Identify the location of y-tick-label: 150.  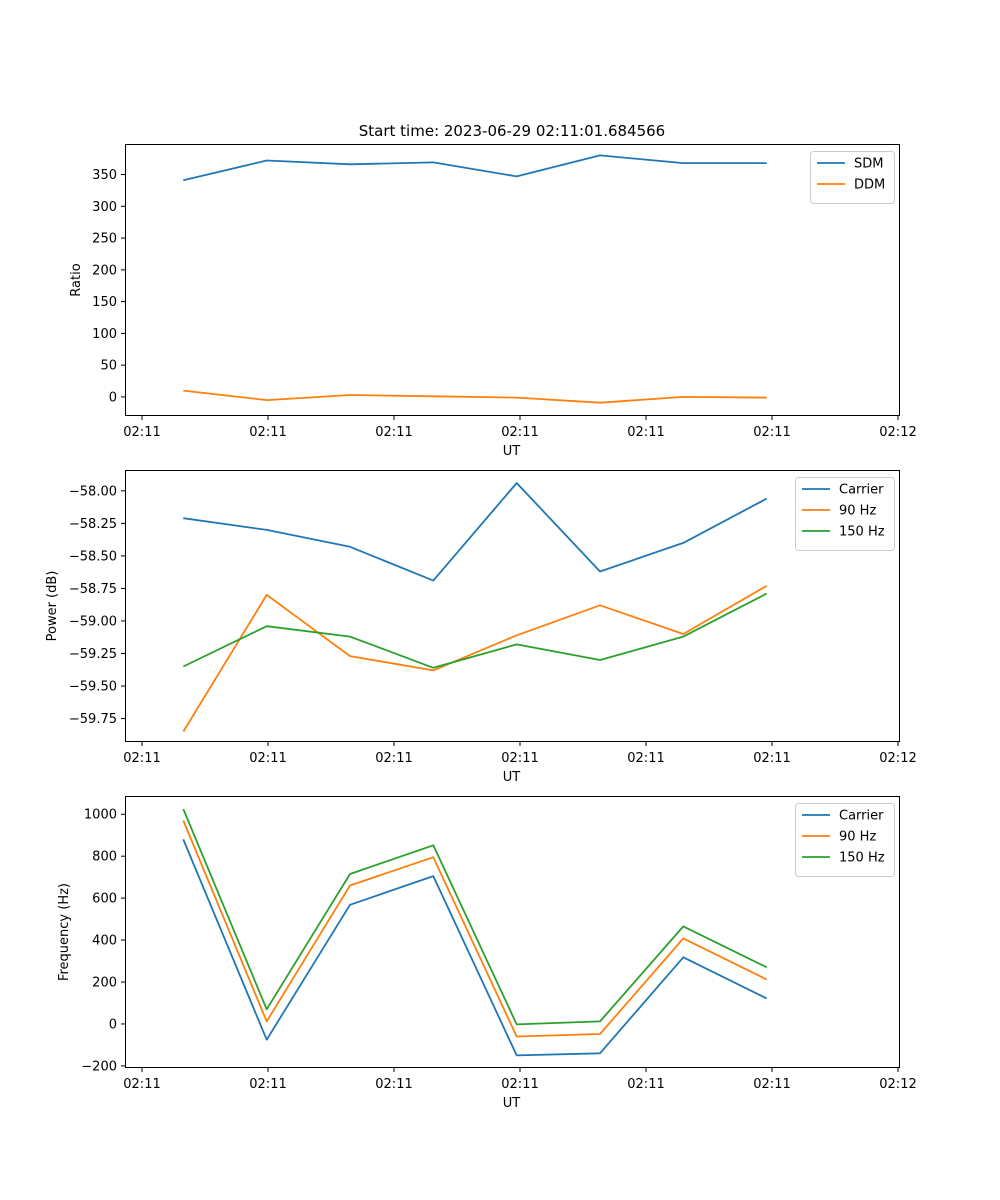
(104, 302).